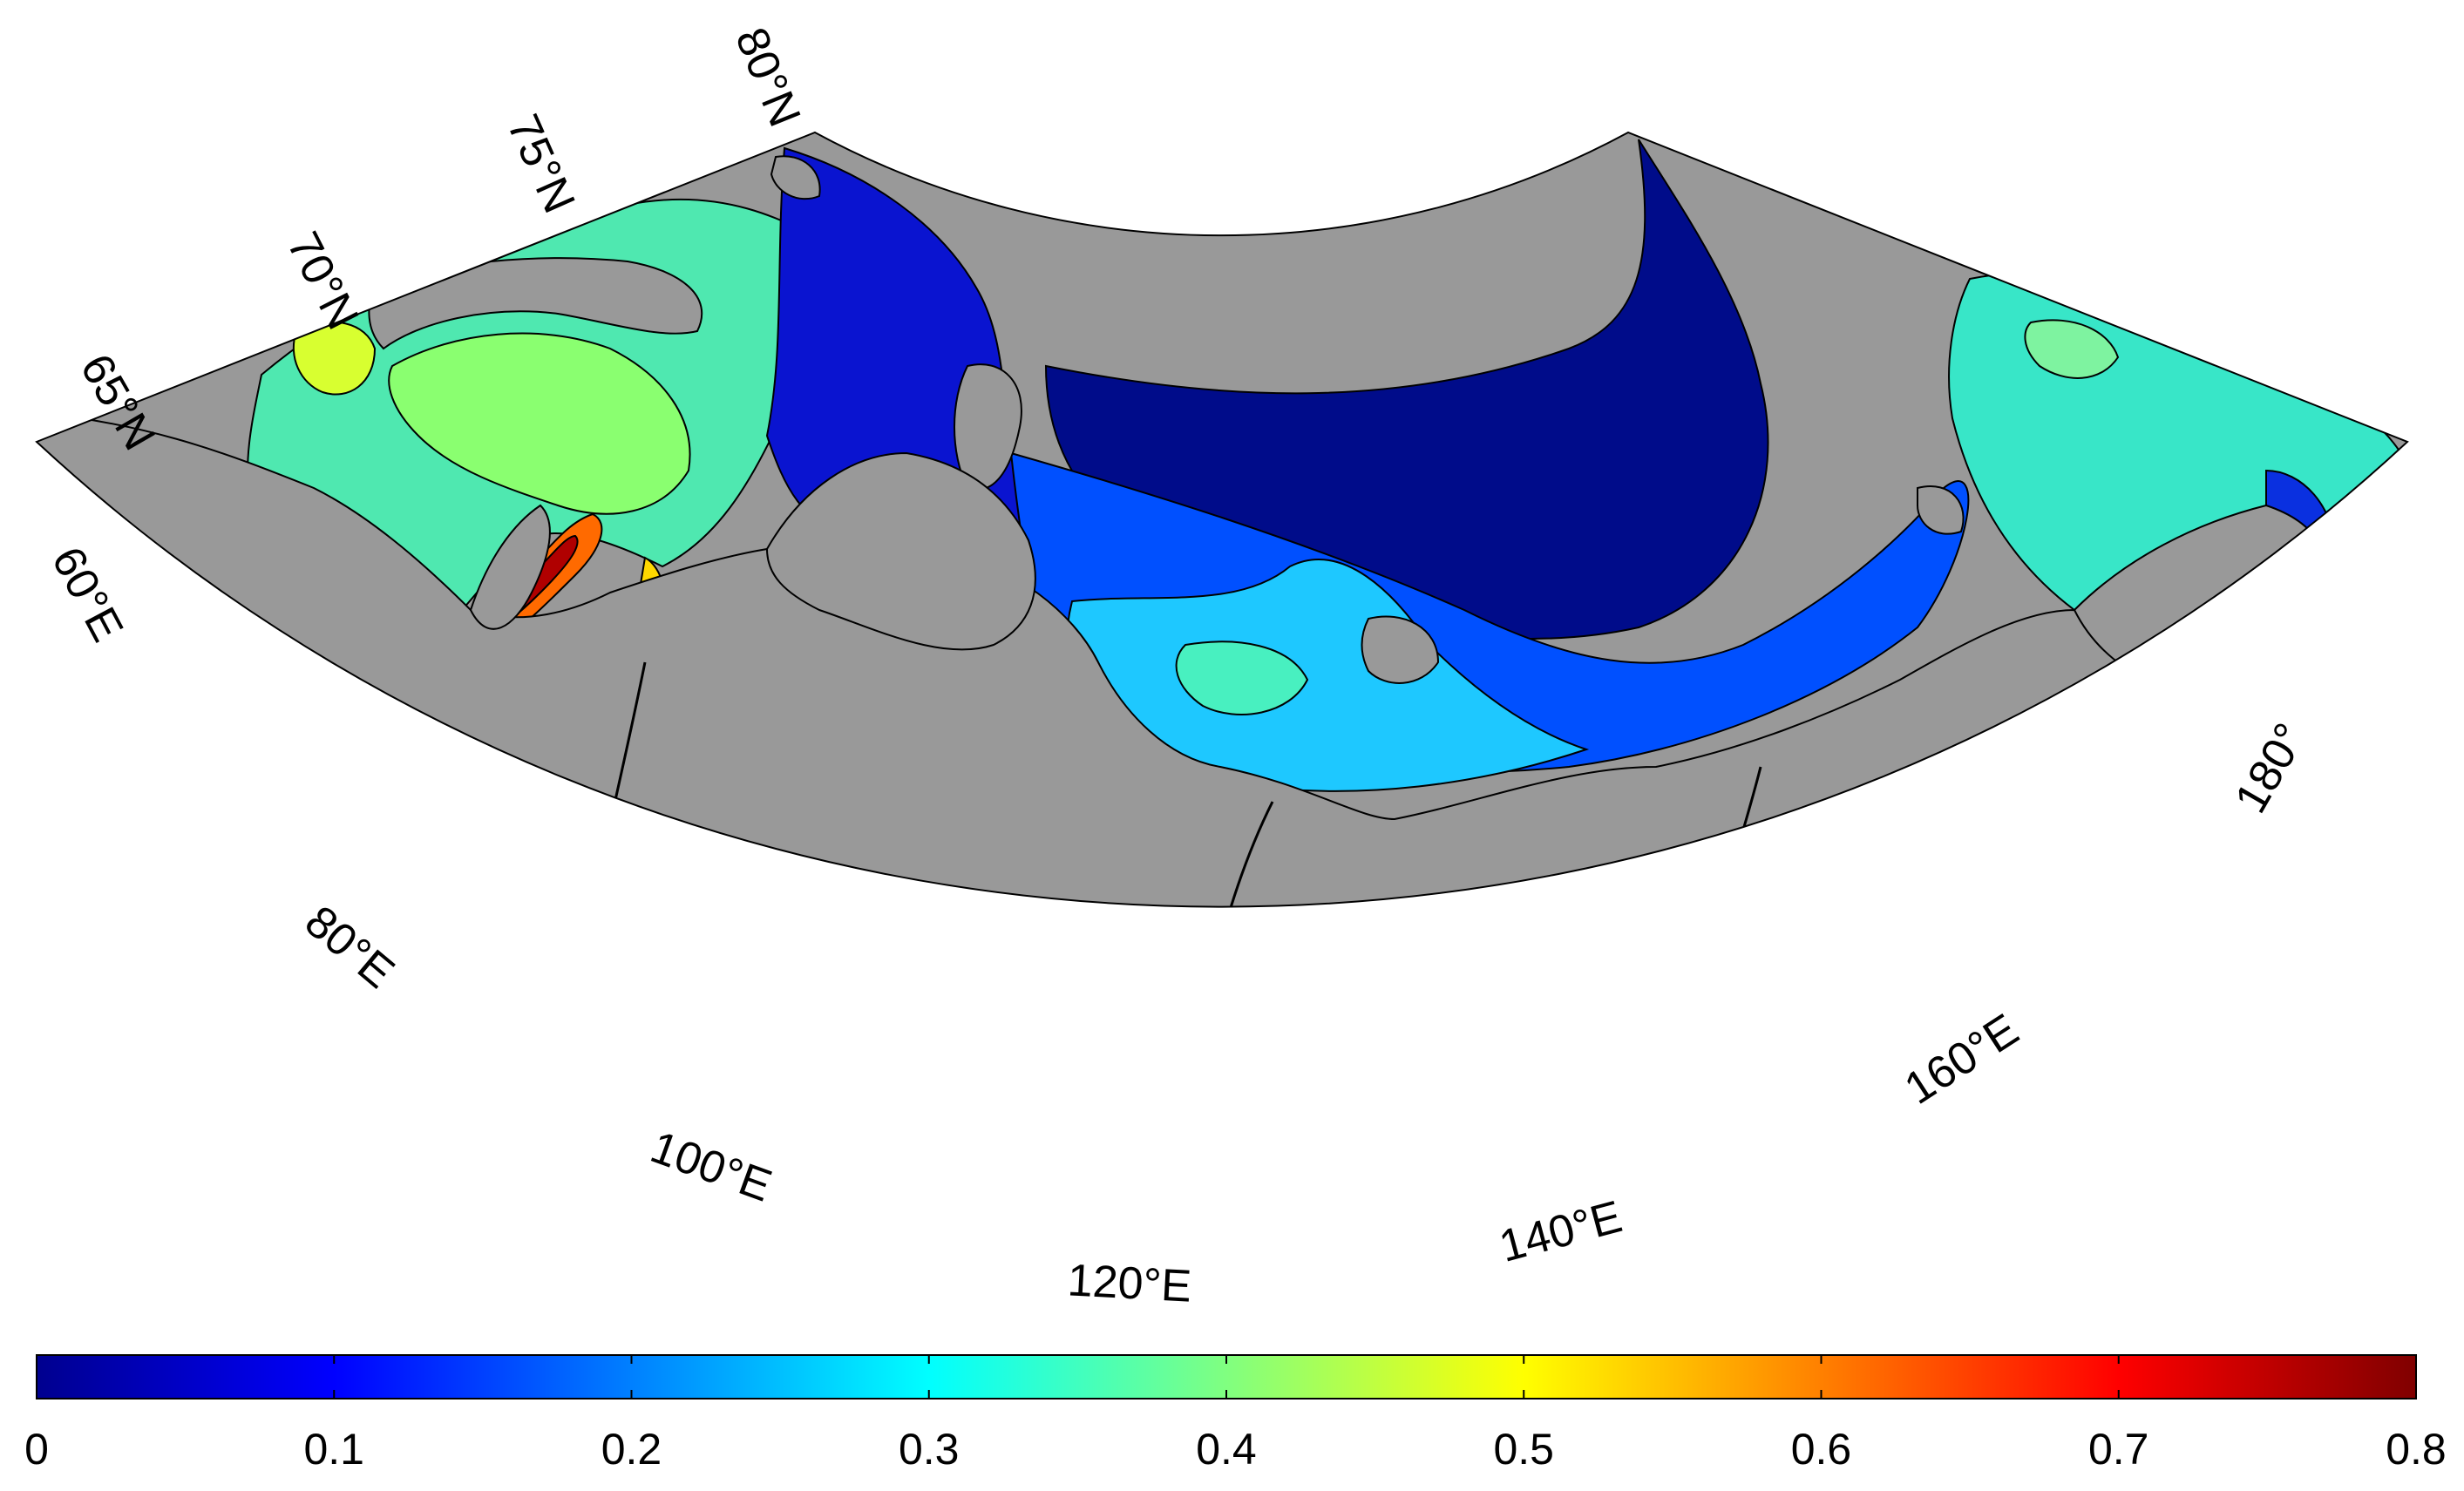  I want to click on colorbar-tick-label: 0.7, so click(2118, 1449).